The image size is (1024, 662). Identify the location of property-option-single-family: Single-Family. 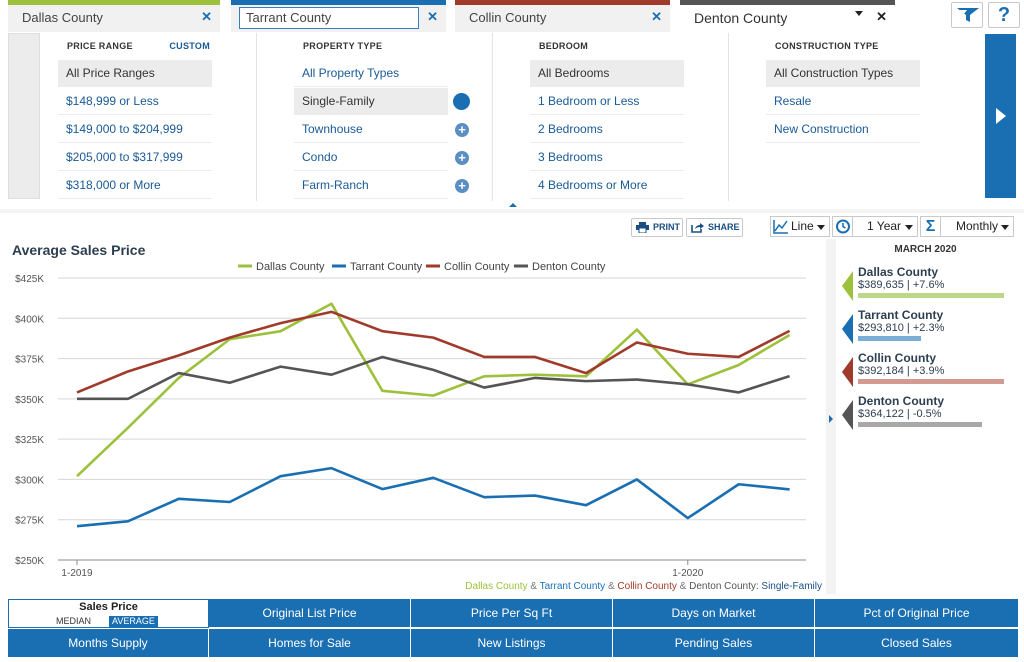
(371, 101).